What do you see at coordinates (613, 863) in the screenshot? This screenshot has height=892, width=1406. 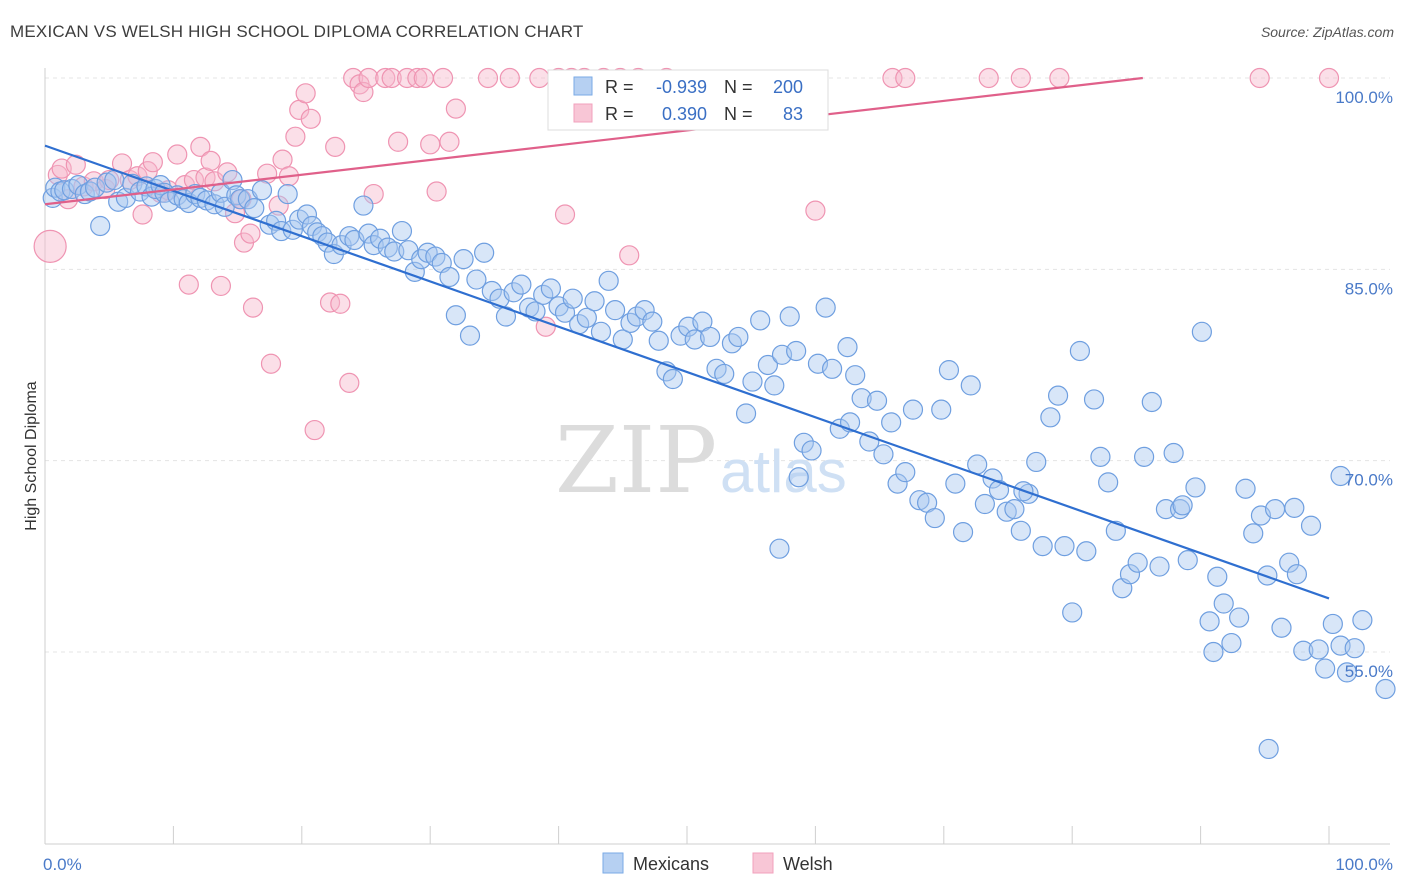 I see `legend-swatch-mexicans` at bounding box center [613, 863].